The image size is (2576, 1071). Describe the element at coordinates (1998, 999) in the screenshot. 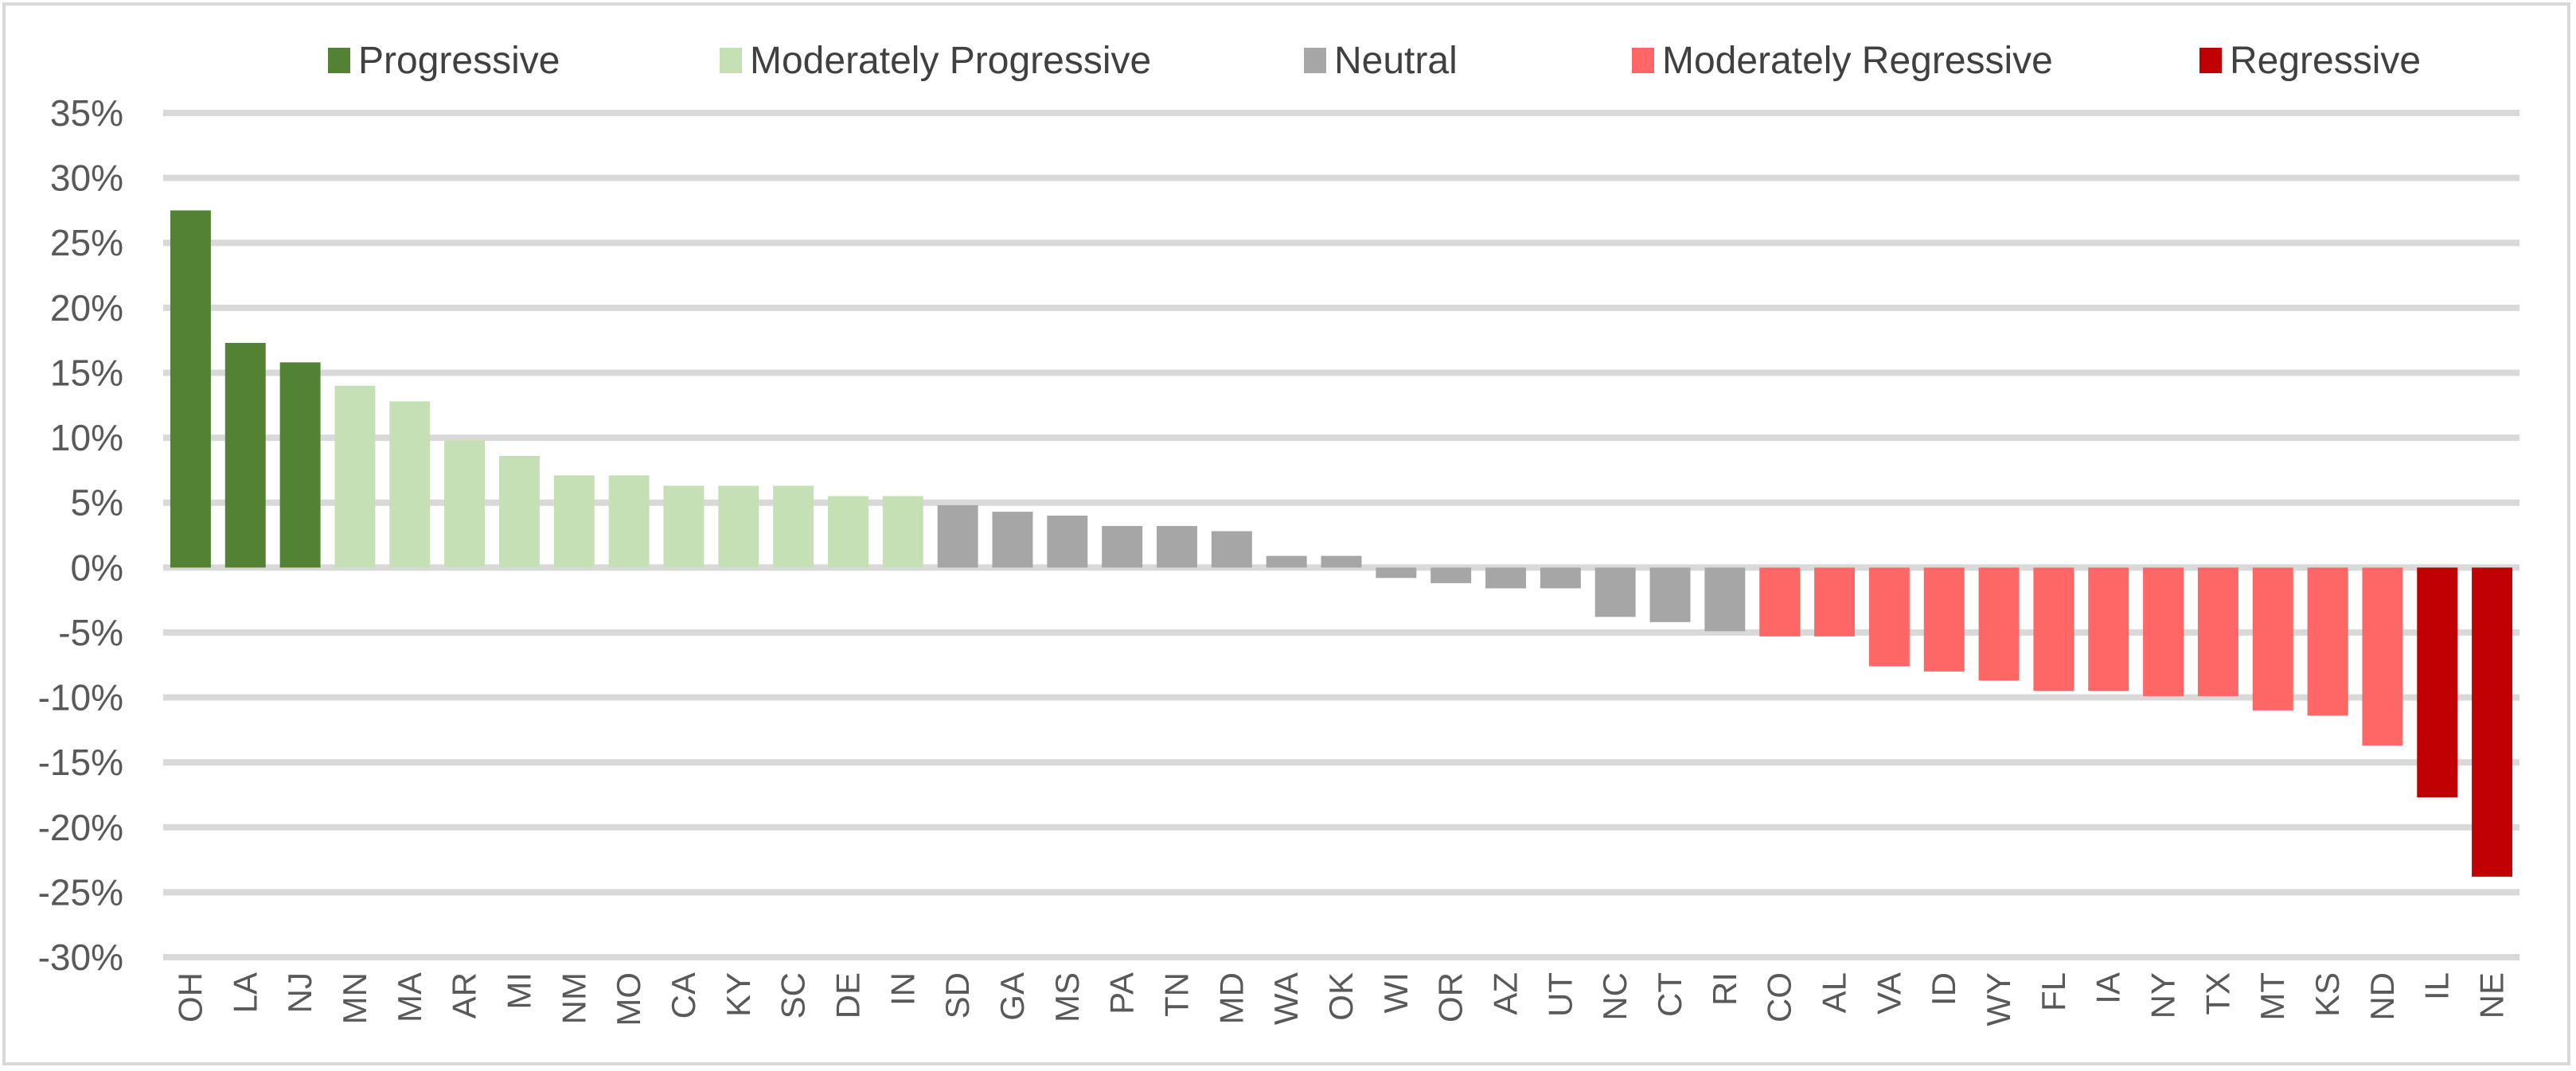

I see `x-tick-label: WY` at that location.